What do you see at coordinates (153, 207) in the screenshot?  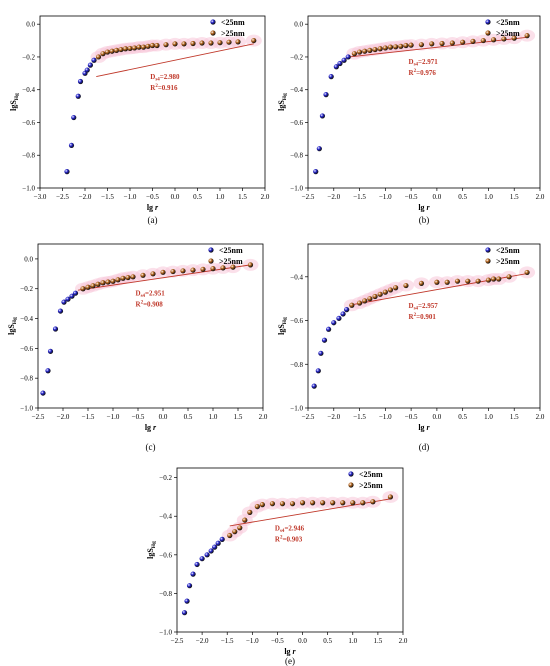 I see `x-axis-title: lg r` at bounding box center [153, 207].